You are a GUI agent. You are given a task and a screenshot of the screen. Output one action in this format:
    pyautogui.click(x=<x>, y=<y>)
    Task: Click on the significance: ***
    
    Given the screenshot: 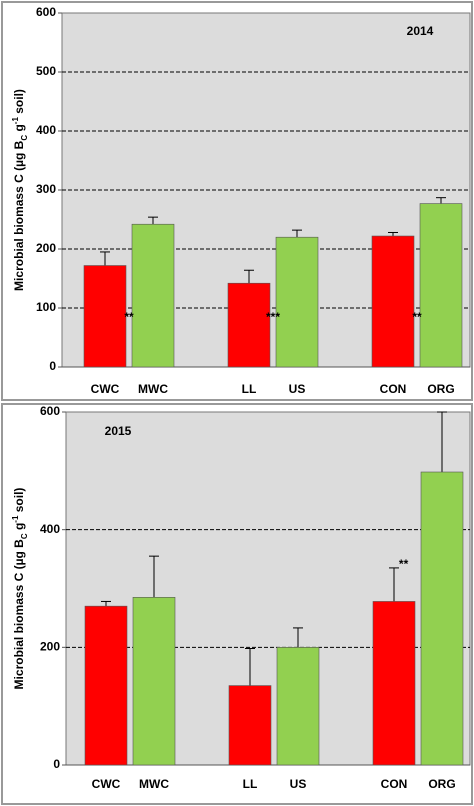 What is the action you would take?
    pyautogui.click(x=273, y=317)
    